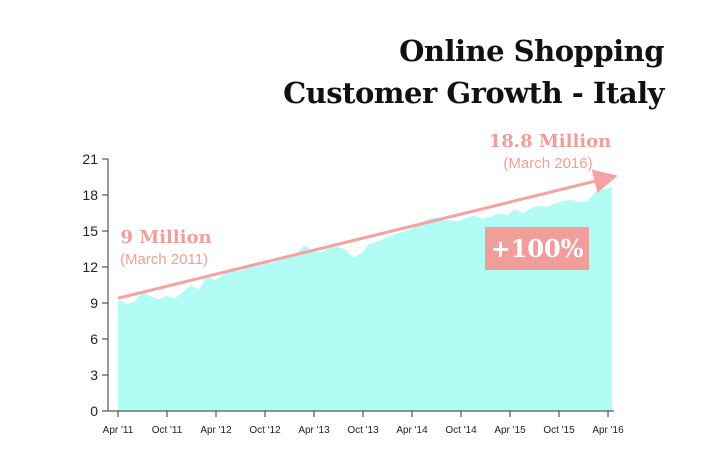 This screenshot has height=469, width=702. What do you see at coordinates (547, 163) in the screenshot?
I see `end-date-label: (March 2016)` at bounding box center [547, 163].